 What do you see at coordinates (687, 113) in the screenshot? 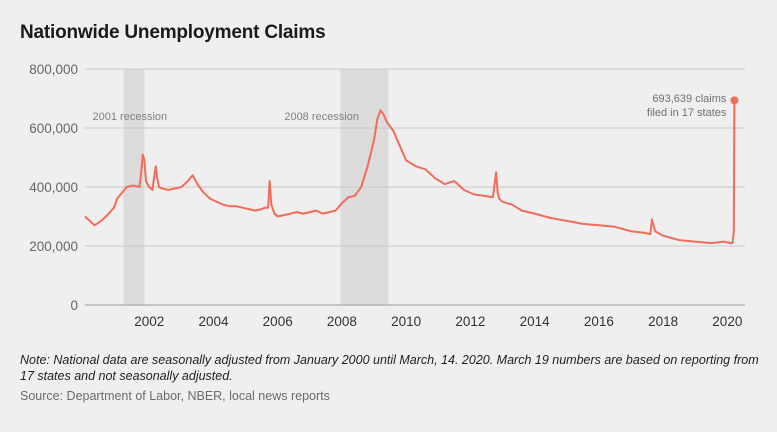
I see `annotation-line2: filed in 17 states` at bounding box center [687, 113].